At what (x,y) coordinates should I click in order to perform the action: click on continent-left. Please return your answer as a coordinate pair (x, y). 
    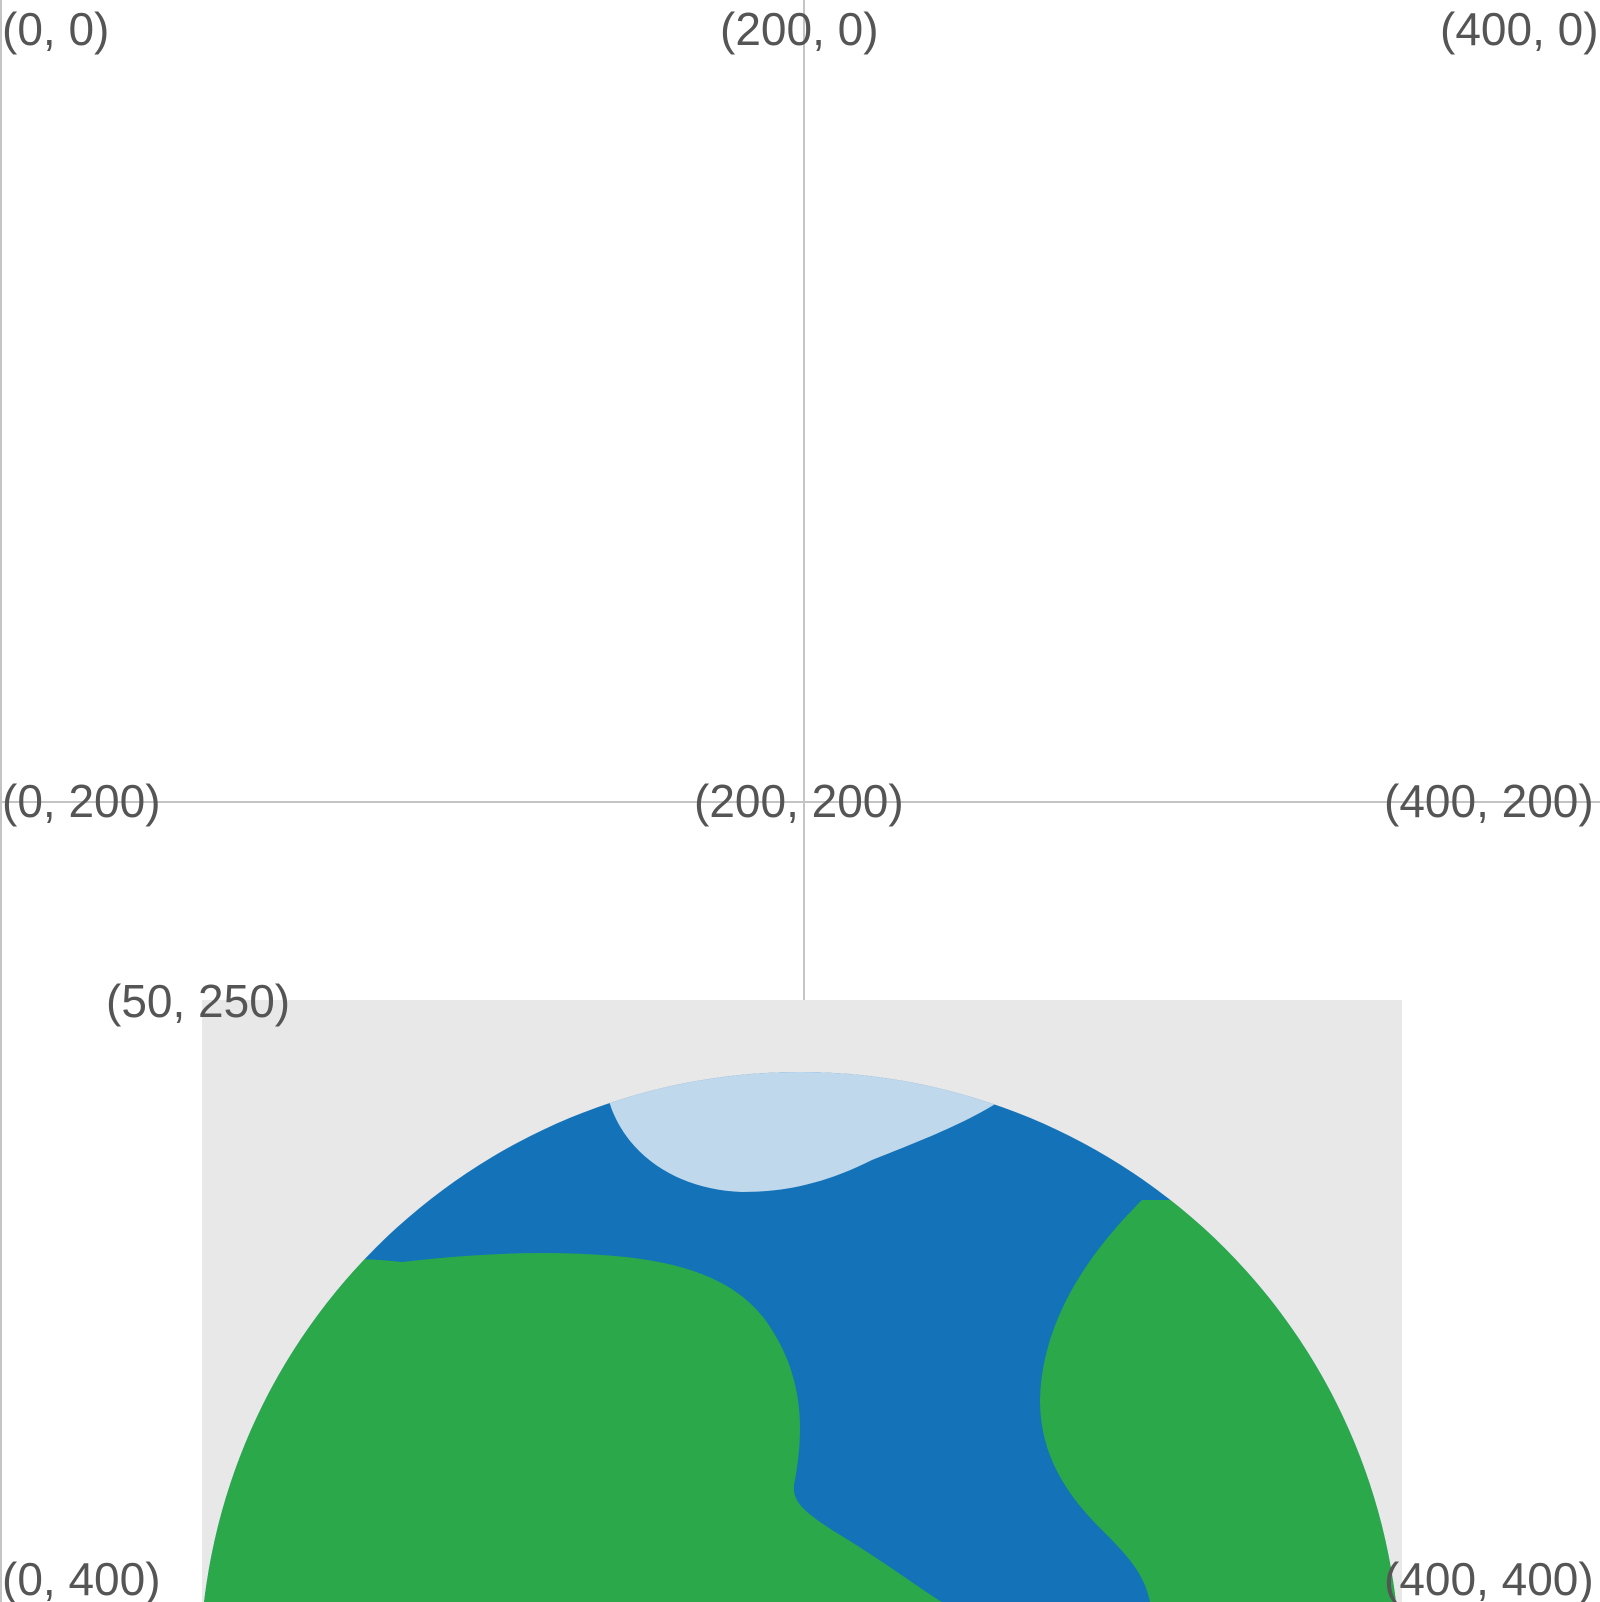
    Looking at the image, I should click on (572, 1427).